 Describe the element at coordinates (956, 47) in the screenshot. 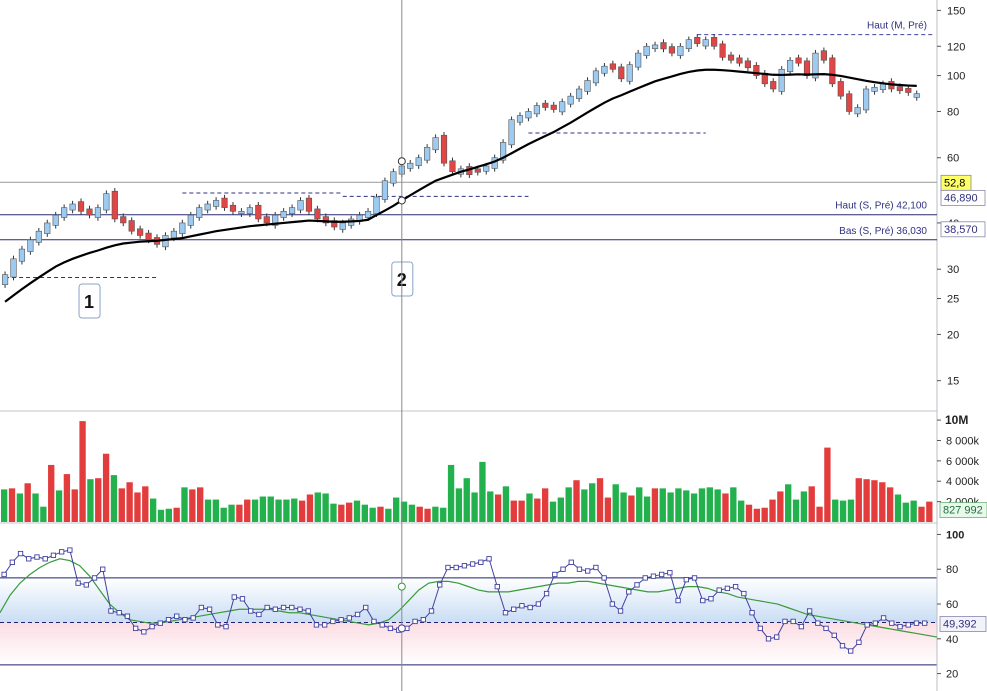

I see `y-tick-label: 120` at that location.